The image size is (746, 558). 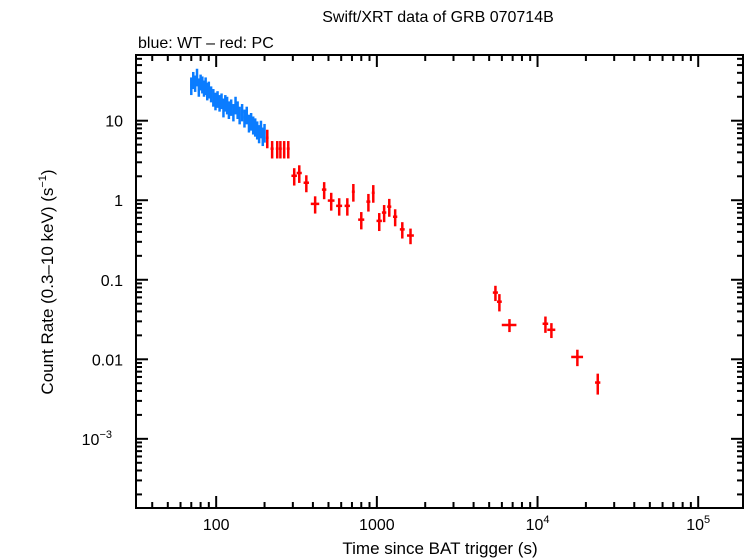 What do you see at coordinates (112, 281) in the screenshot?
I see `y-tick-label: 0.1` at bounding box center [112, 281].